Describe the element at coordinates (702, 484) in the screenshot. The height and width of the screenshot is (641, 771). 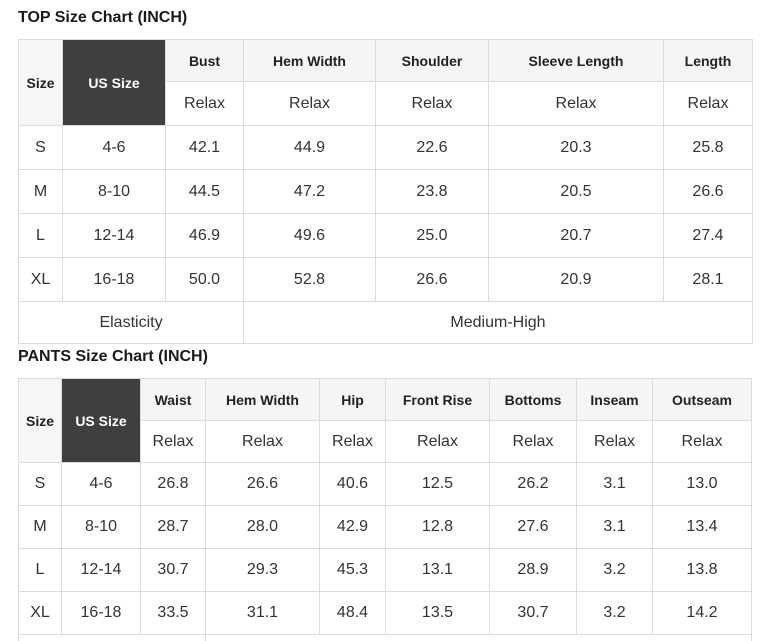
I see `value-cell: 13.0` at that location.